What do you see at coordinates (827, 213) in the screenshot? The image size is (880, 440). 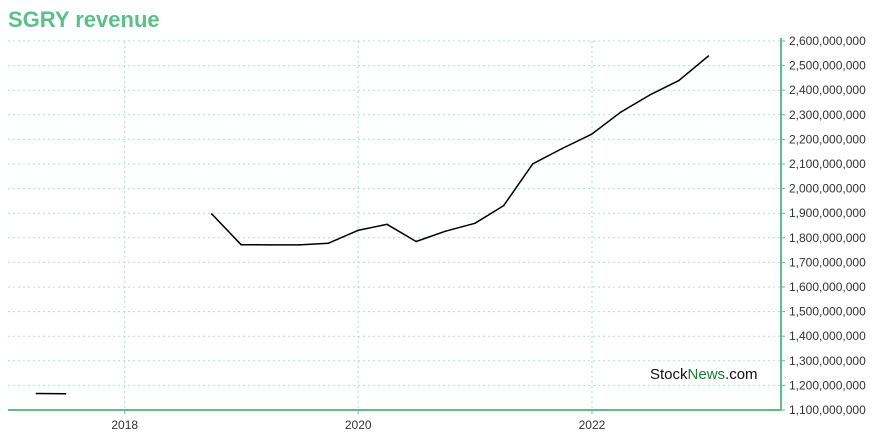 I see `y-tick-label: 1,900,000,000` at bounding box center [827, 213].